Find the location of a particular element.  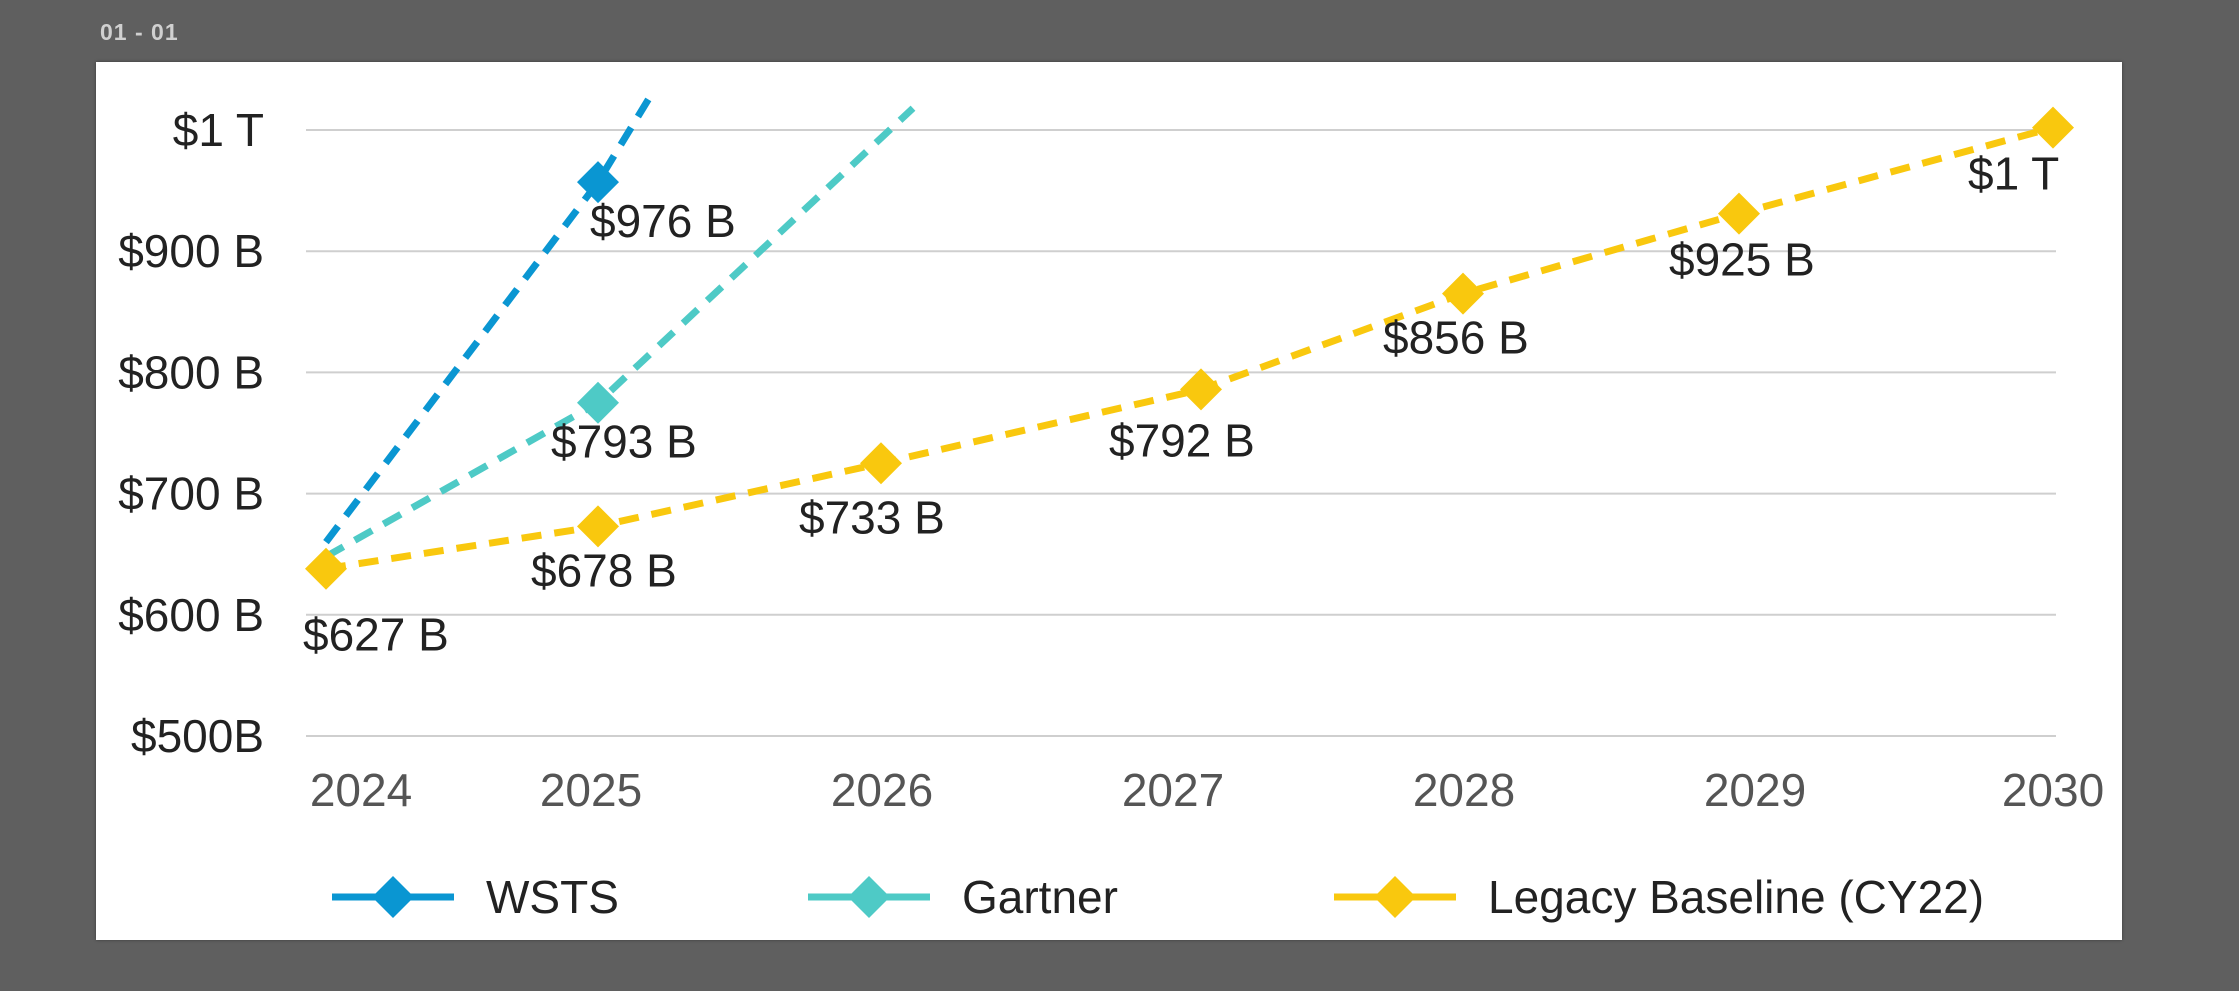

y-tick-label: $700 B is located at coordinates (191, 494).